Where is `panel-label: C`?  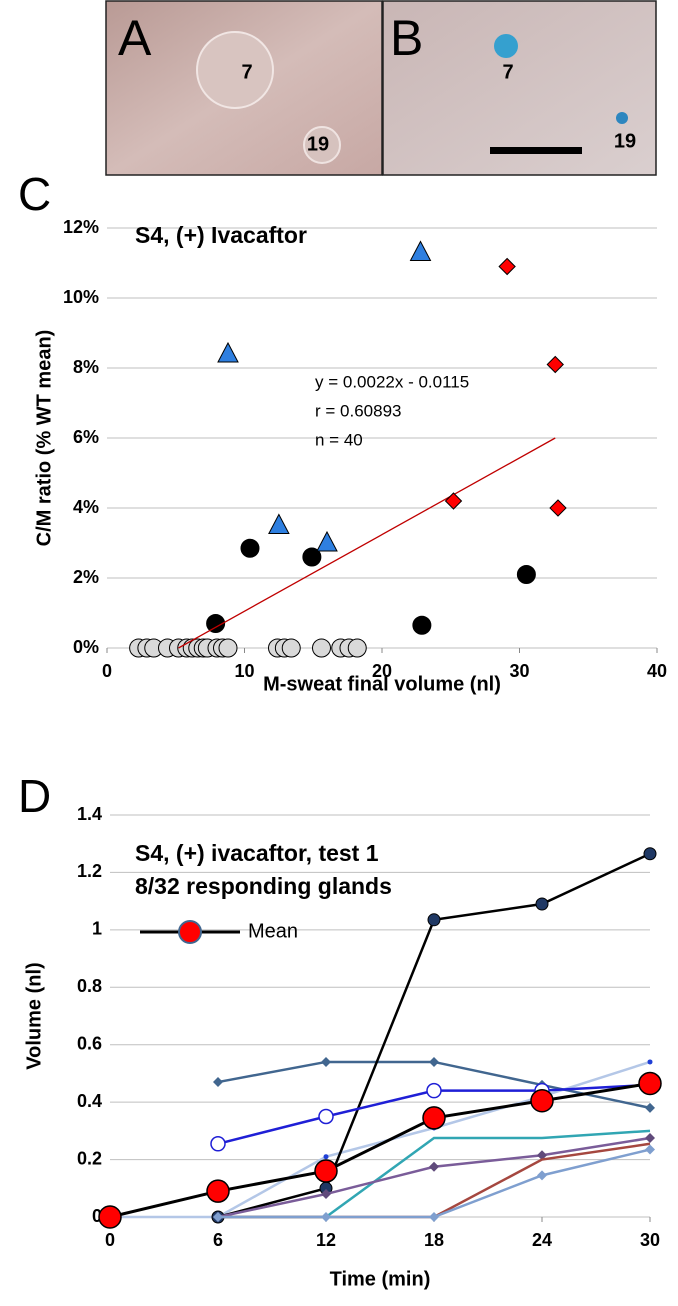
panel-label: C is located at coordinates (34, 194).